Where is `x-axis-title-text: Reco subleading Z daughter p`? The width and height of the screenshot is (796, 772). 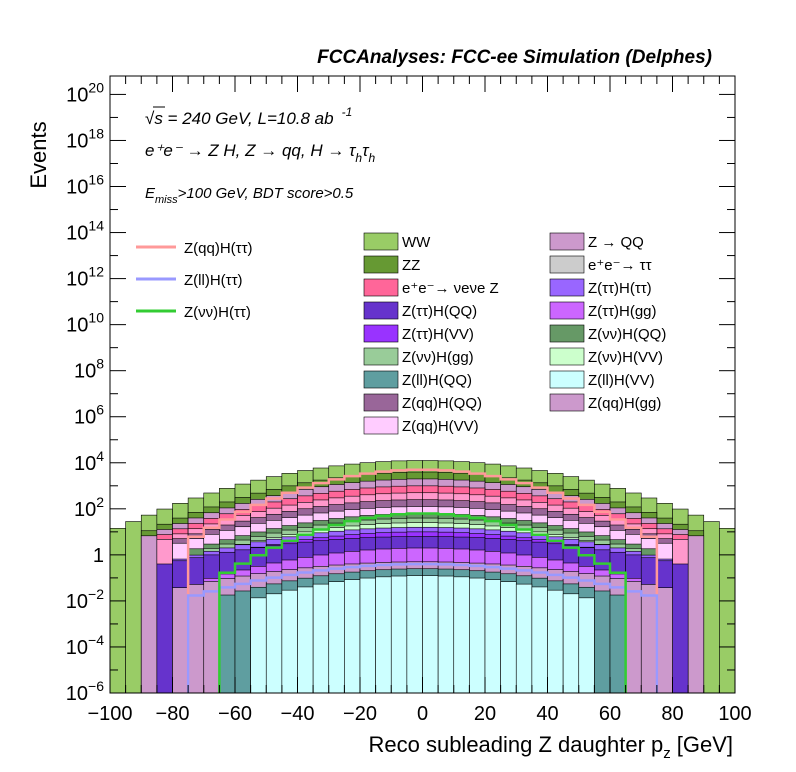 x-axis-title-text: Reco subleading Z daughter p is located at coordinates (515, 744).